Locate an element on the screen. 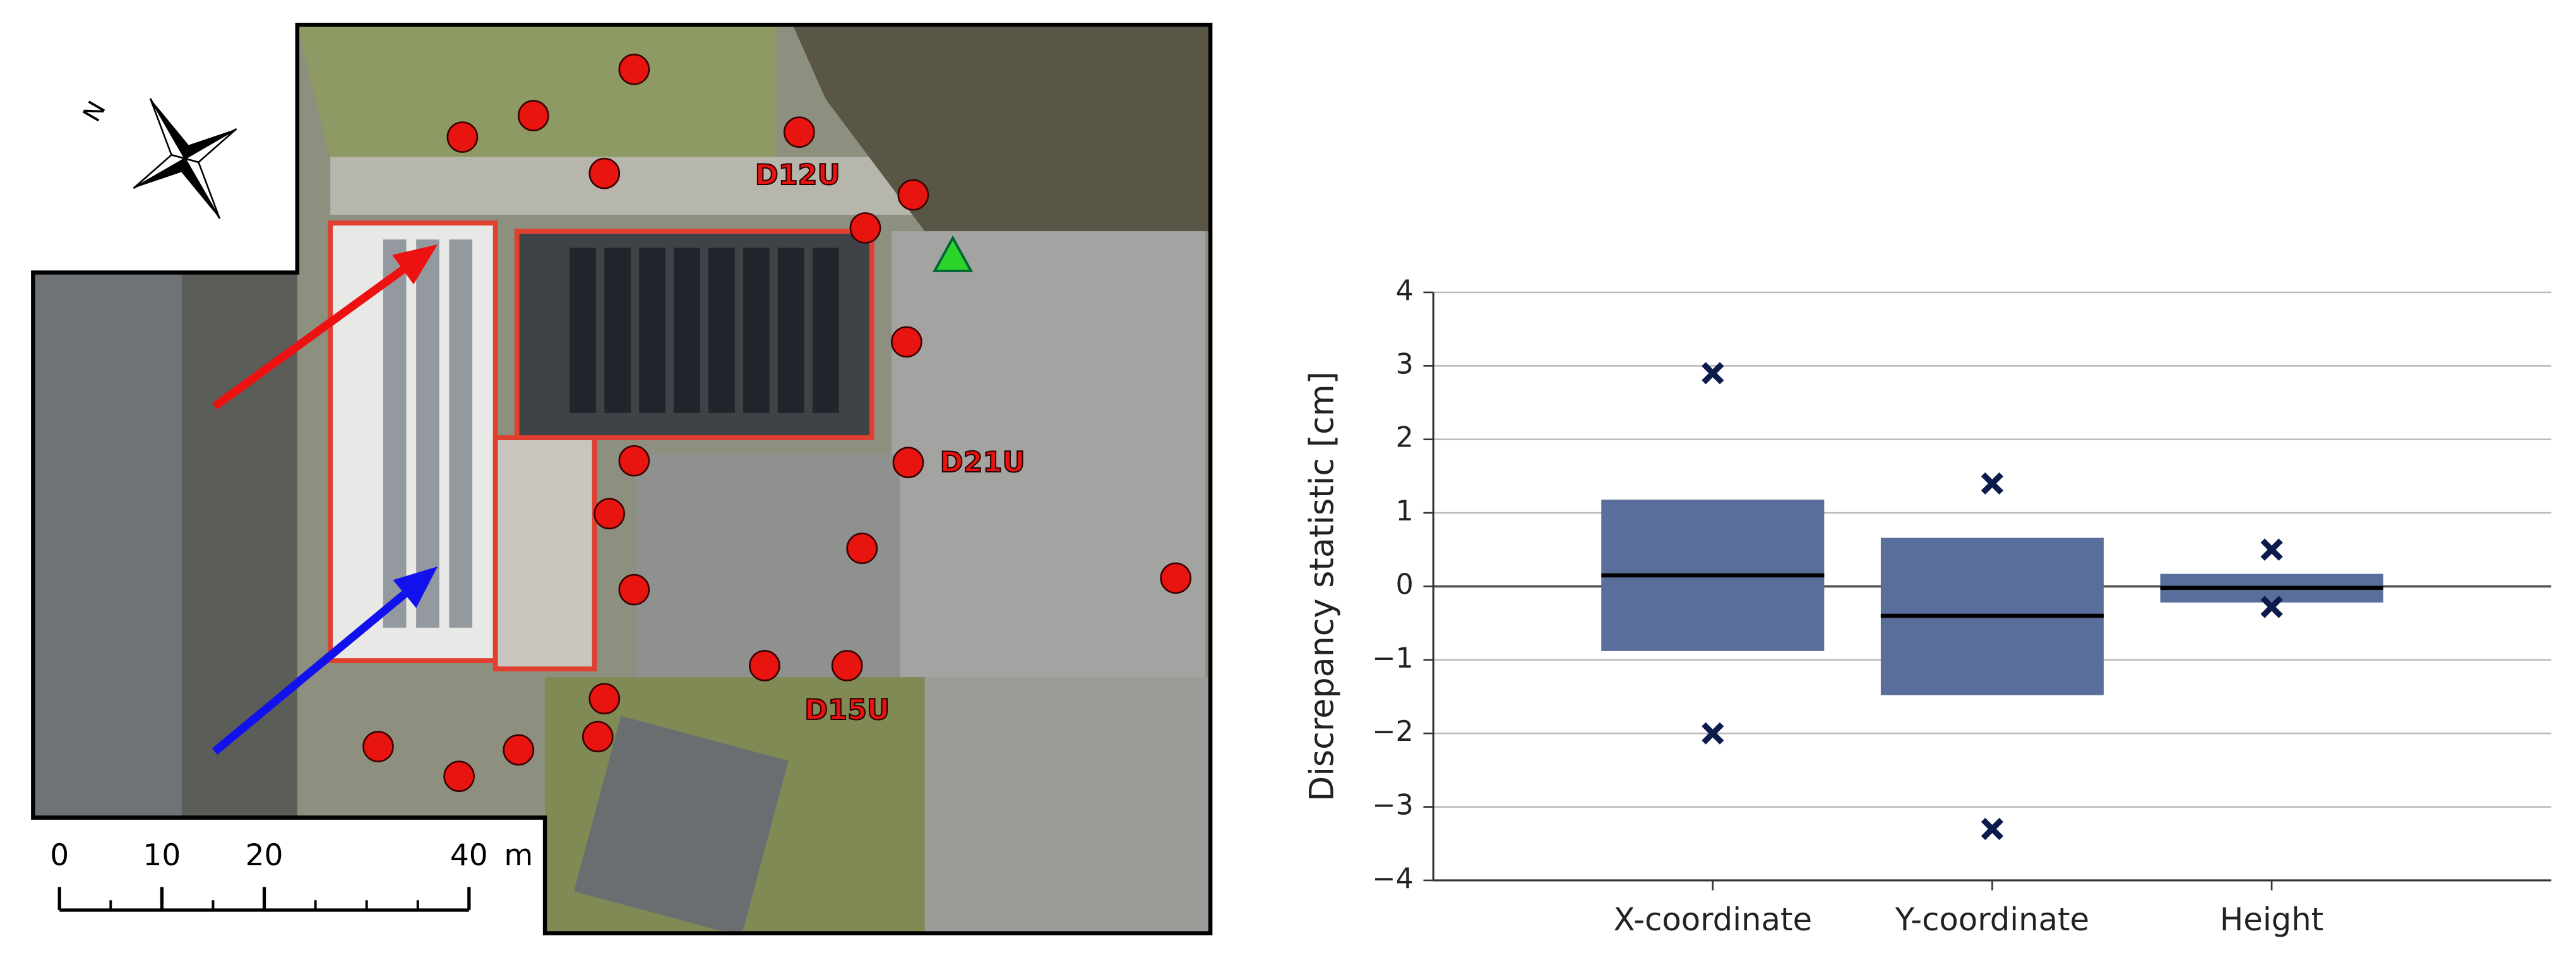  scale-label: 0 is located at coordinates (59, 855).